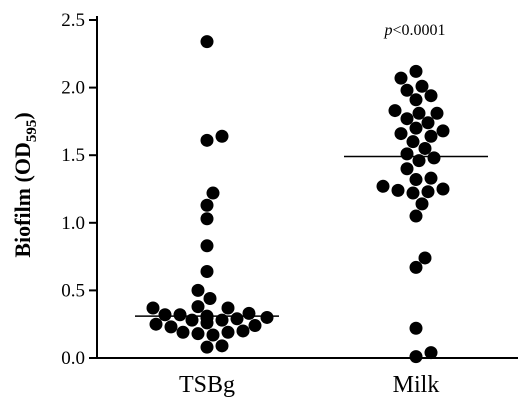  I want to click on p-value-annotation: p<0.0001, so click(414, 30).